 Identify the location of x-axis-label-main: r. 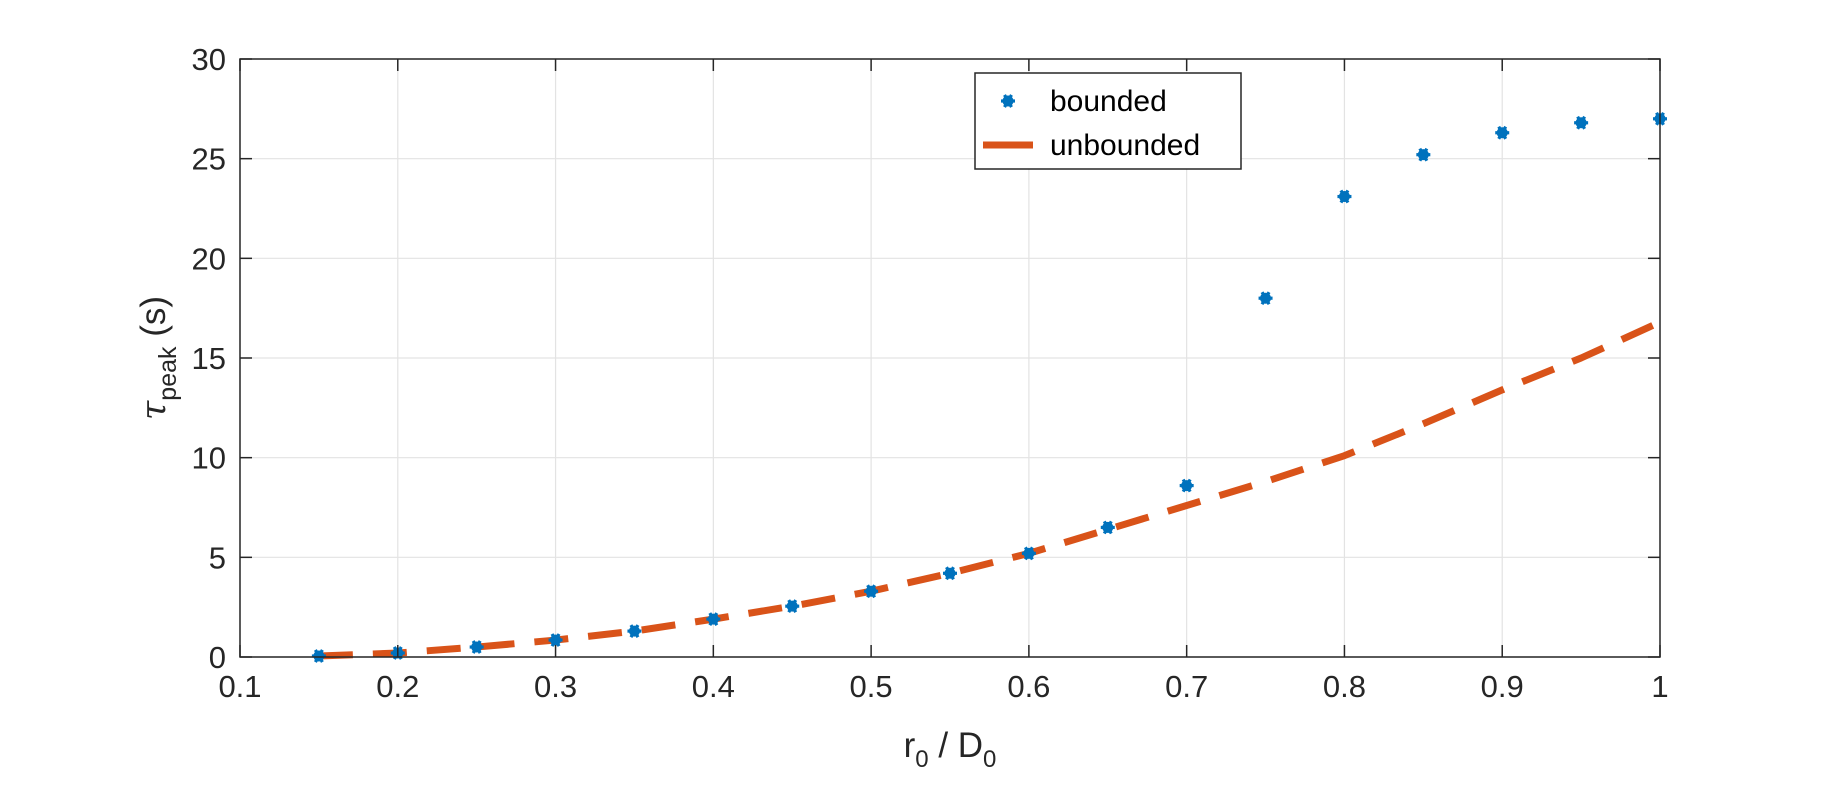
(910, 745).